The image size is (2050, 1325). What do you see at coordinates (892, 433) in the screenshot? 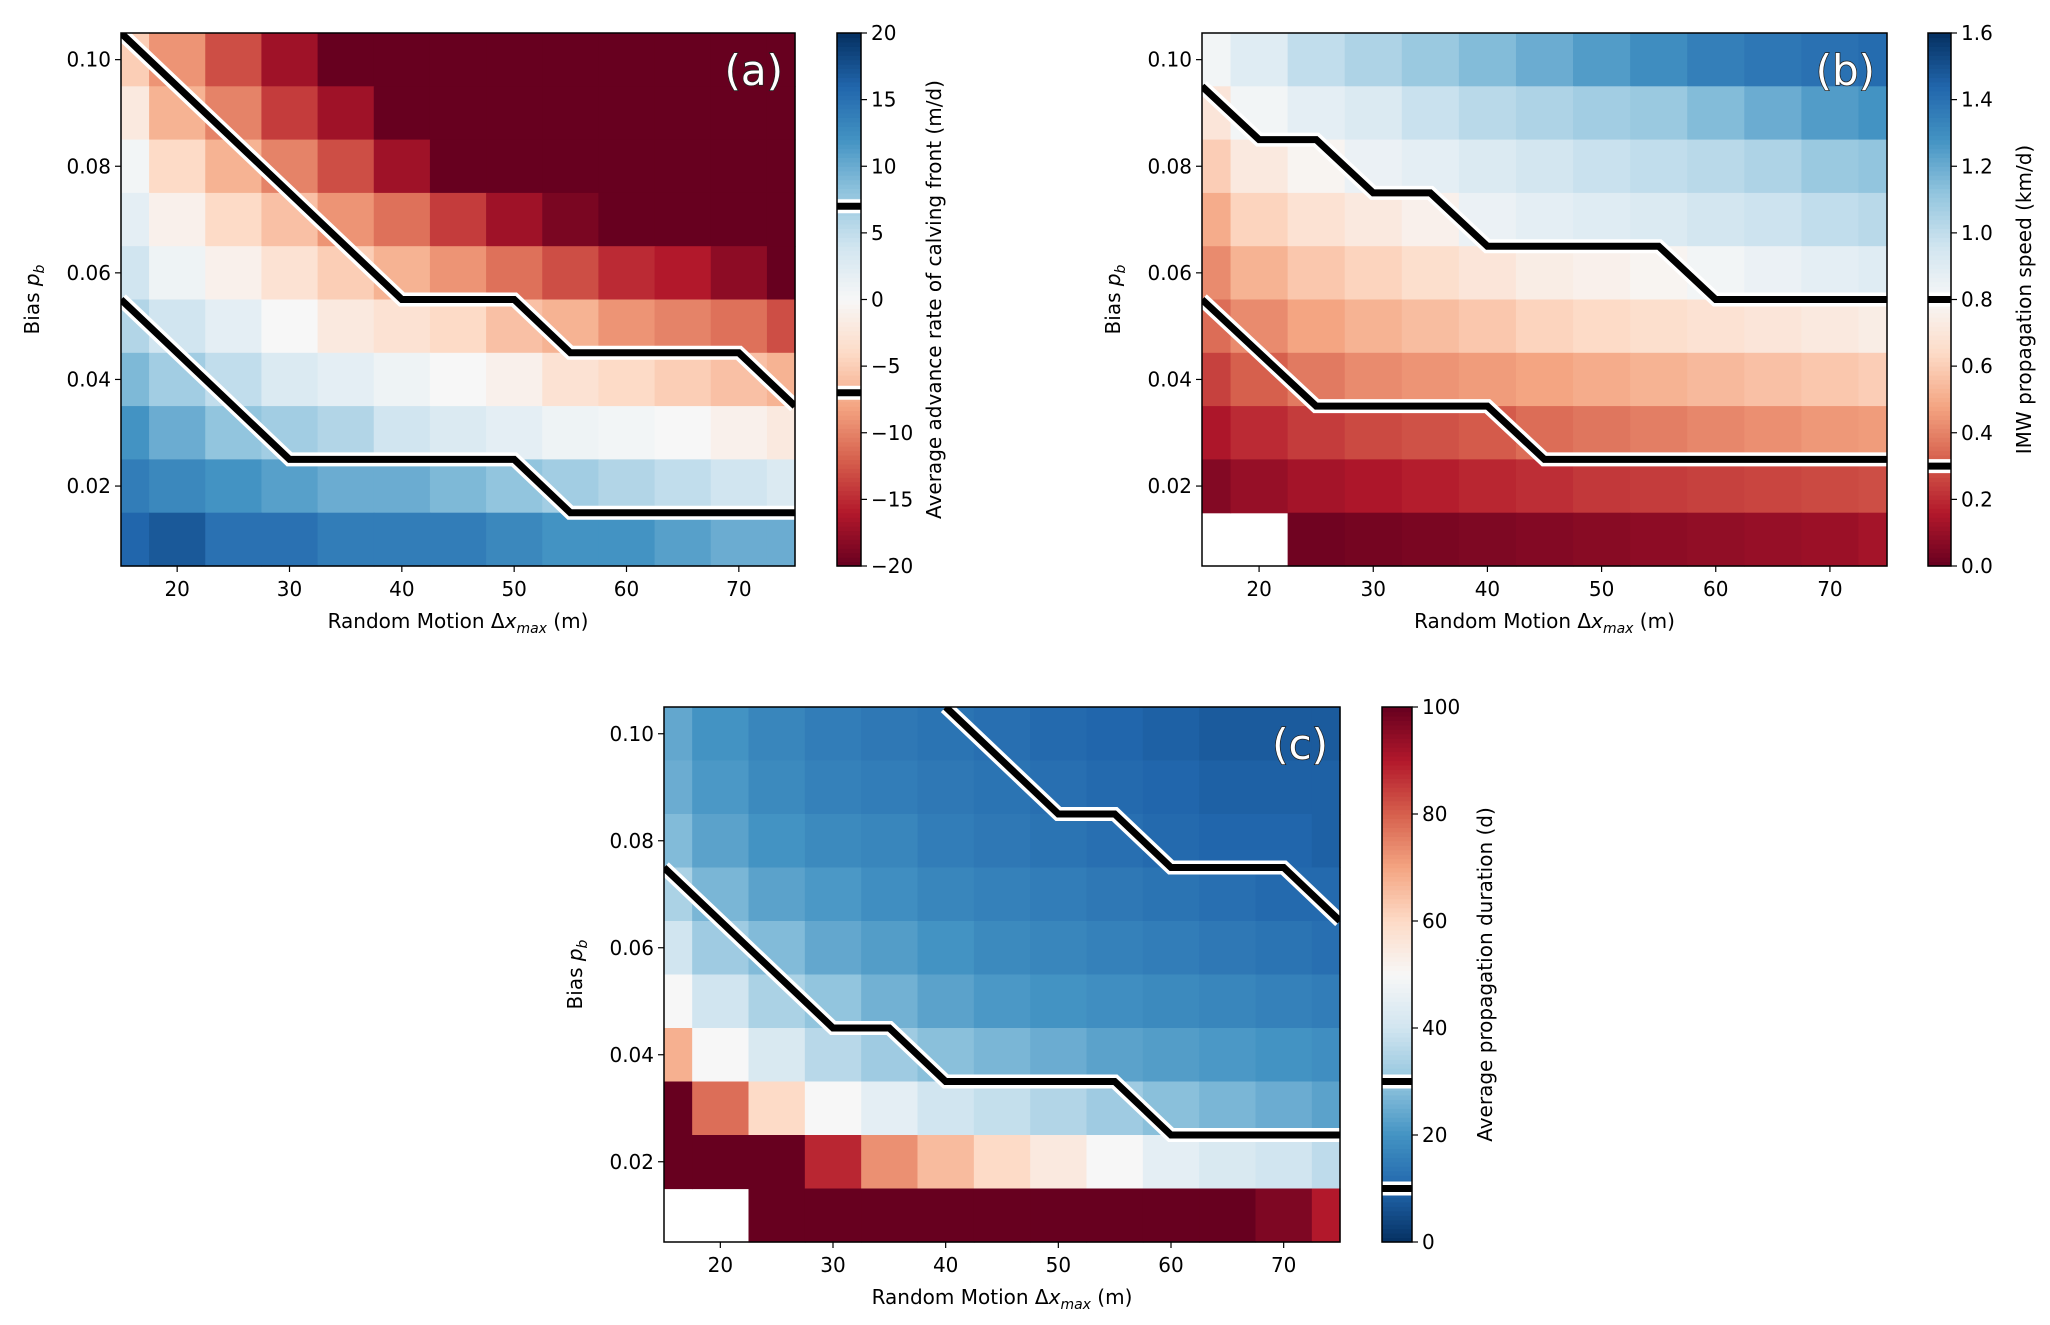
I see `colorbar-tick-label: −10` at bounding box center [892, 433].